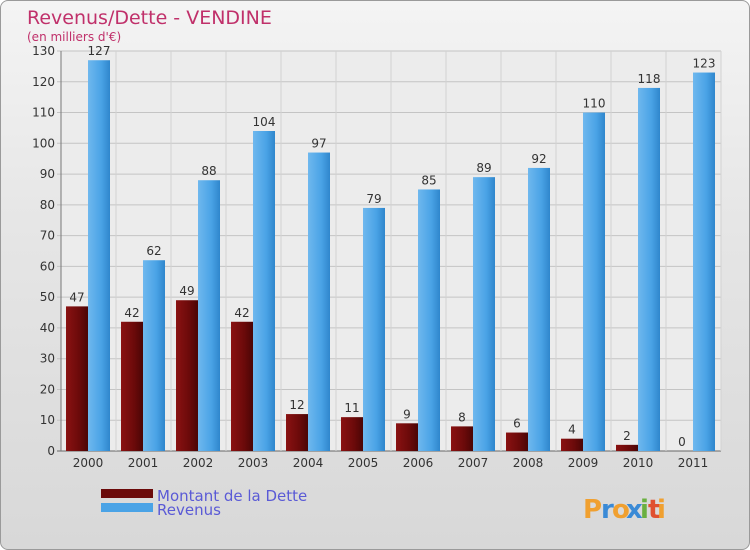 The image size is (750, 550). What do you see at coordinates (704, 64) in the screenshot?
I see `value-label-revenus-2011: 123` at bounding box center [704, 64].